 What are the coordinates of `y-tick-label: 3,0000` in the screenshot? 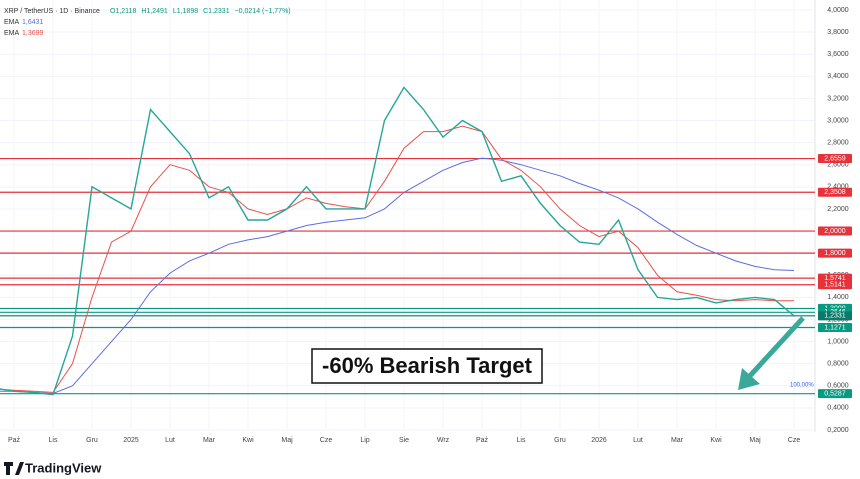 It's located at (838, 120).